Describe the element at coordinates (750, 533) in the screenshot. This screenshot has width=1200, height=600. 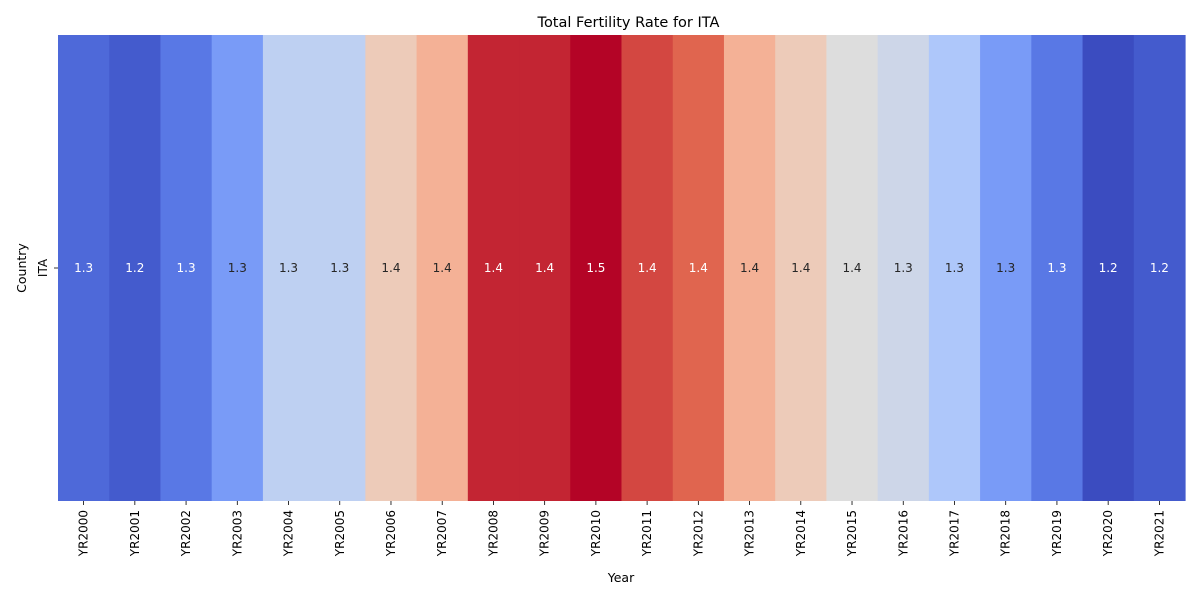
I see `x-tick-label: YR2013` at that location.